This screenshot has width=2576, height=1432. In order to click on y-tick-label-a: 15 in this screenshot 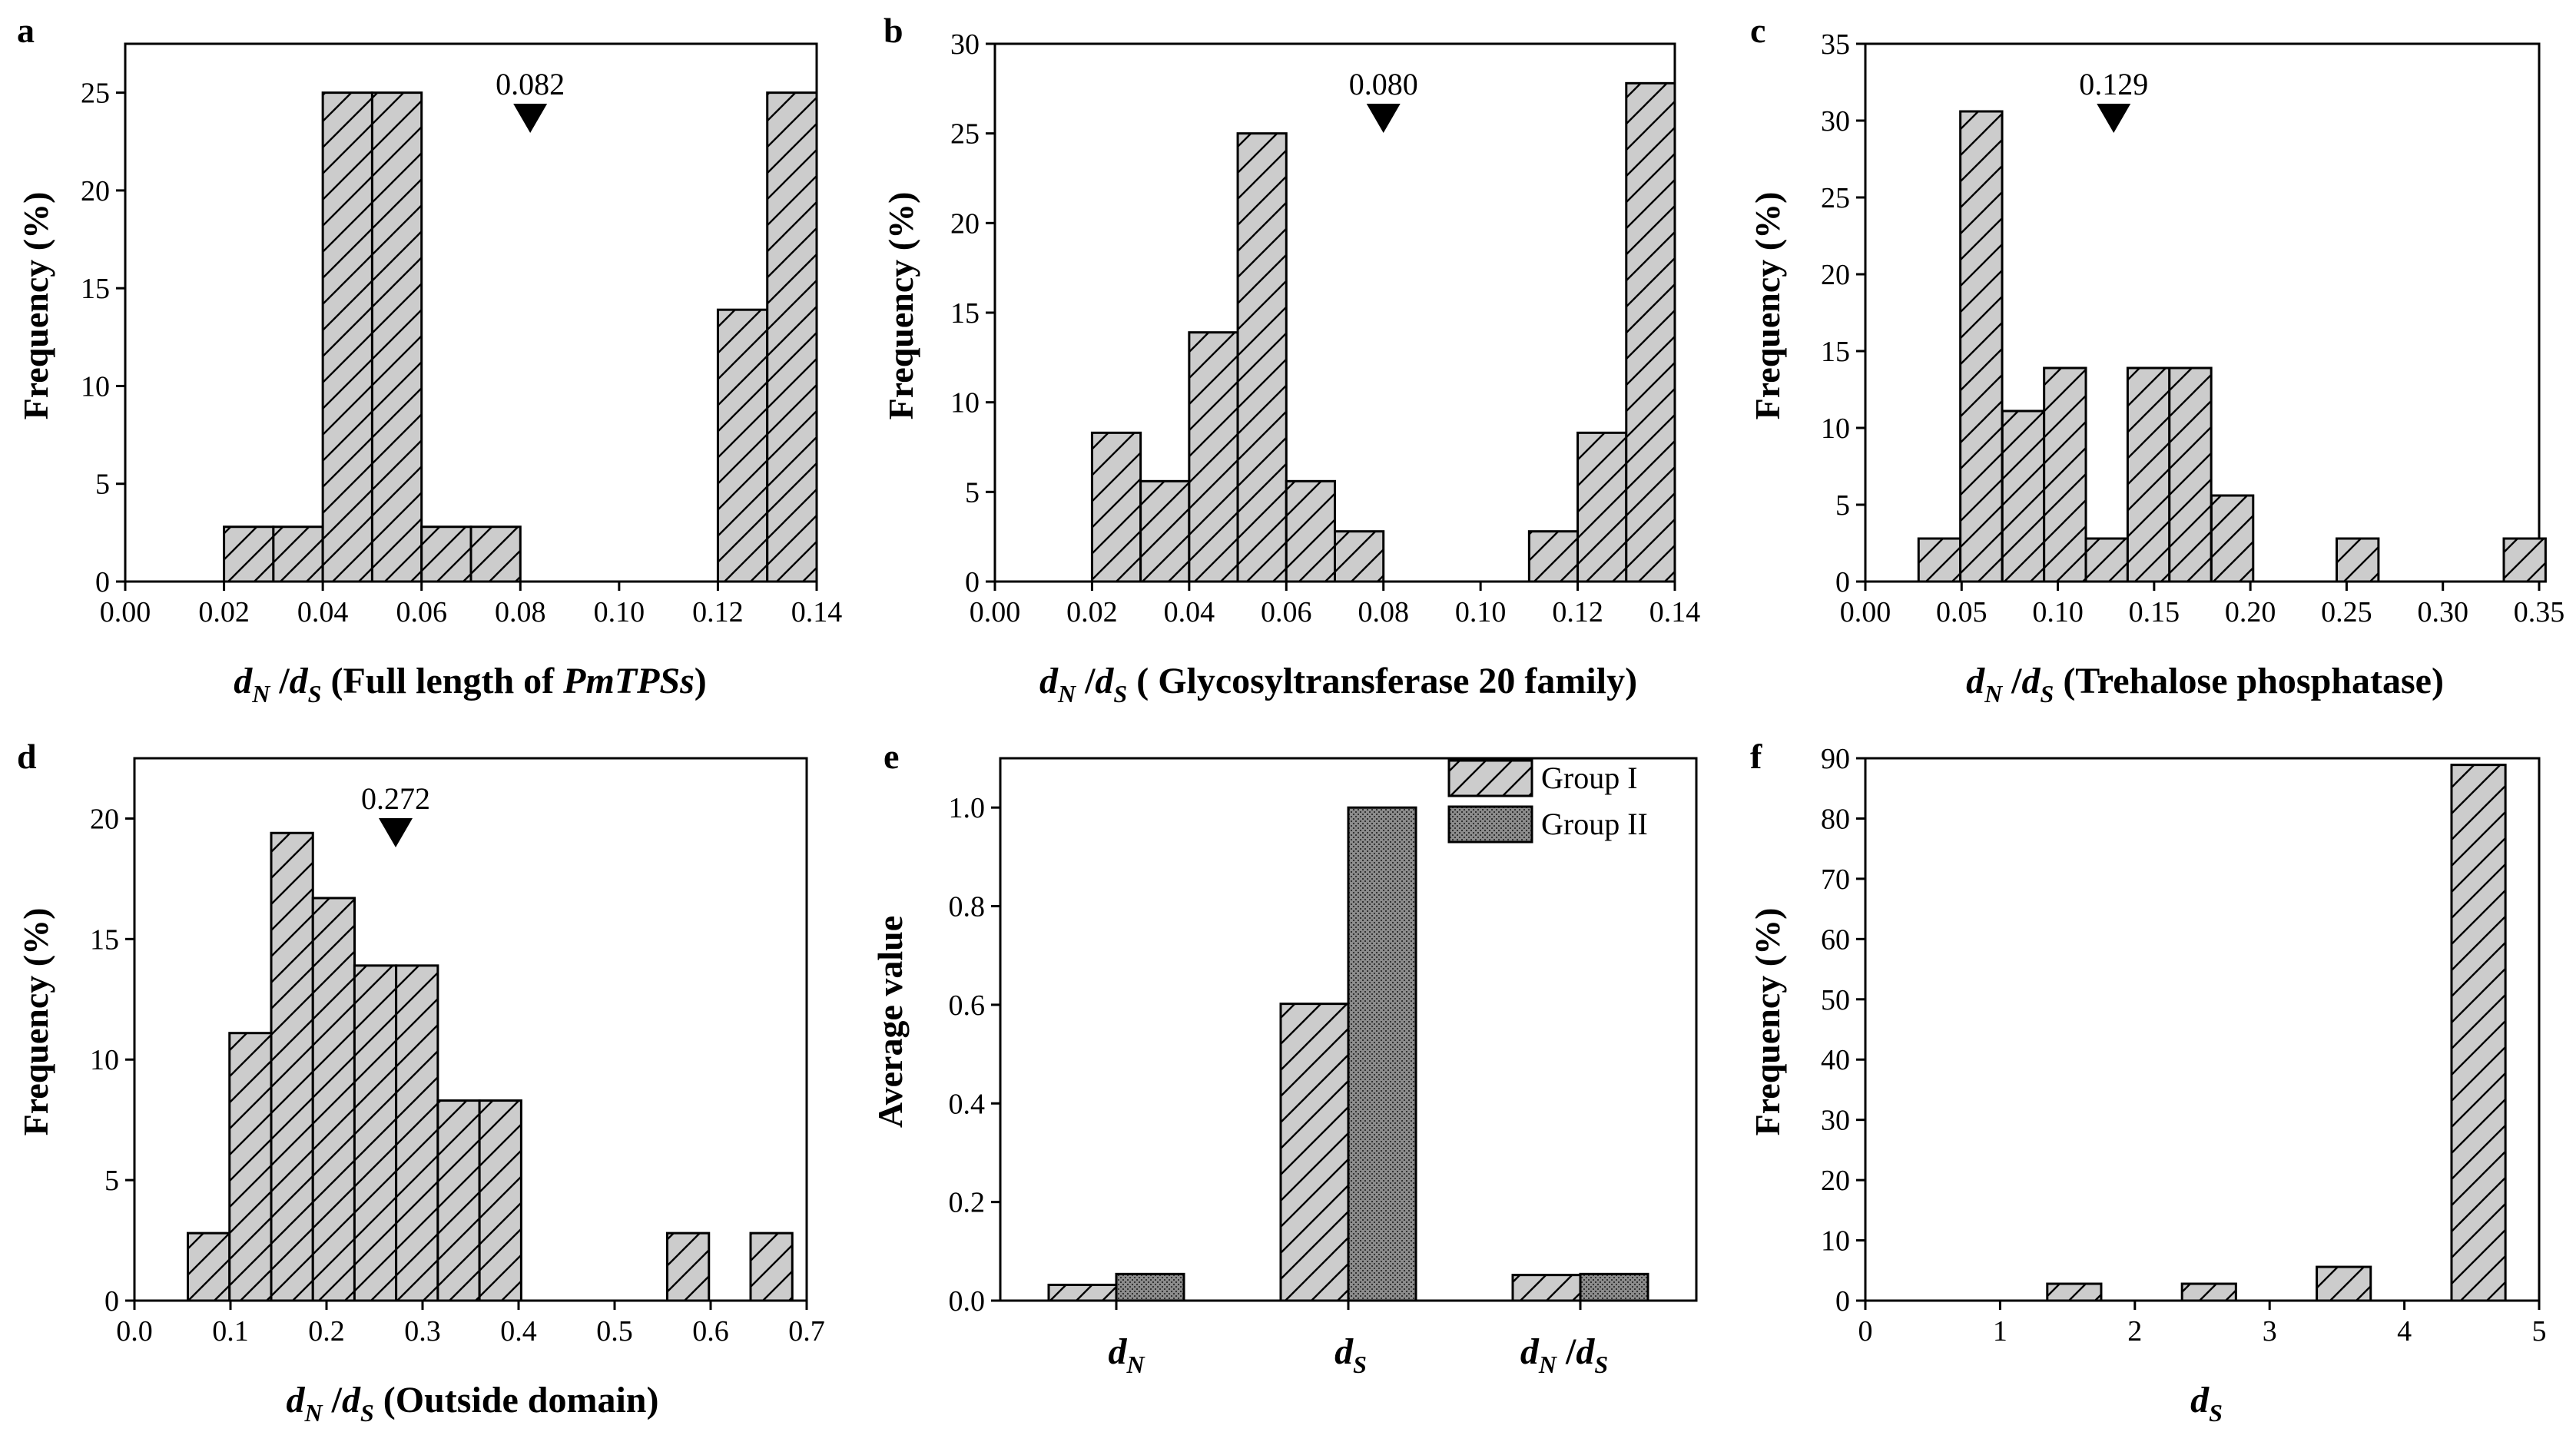, I will do `click(95, 289)`.